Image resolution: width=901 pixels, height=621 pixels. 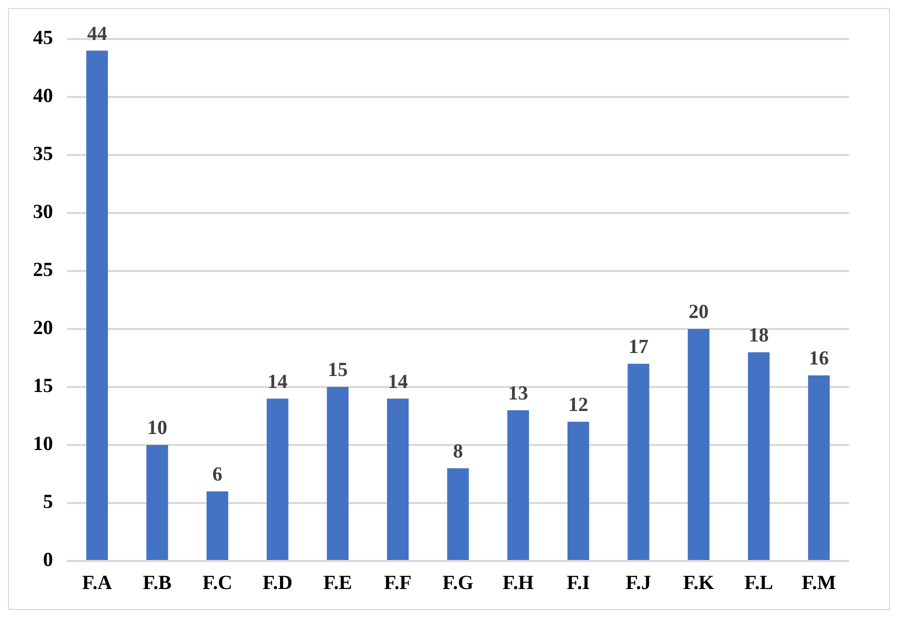 What do you see at coordinates (157, 583) in the screenshot?
I see `x-tick-label: F.B` at bounding box center [157, 583].